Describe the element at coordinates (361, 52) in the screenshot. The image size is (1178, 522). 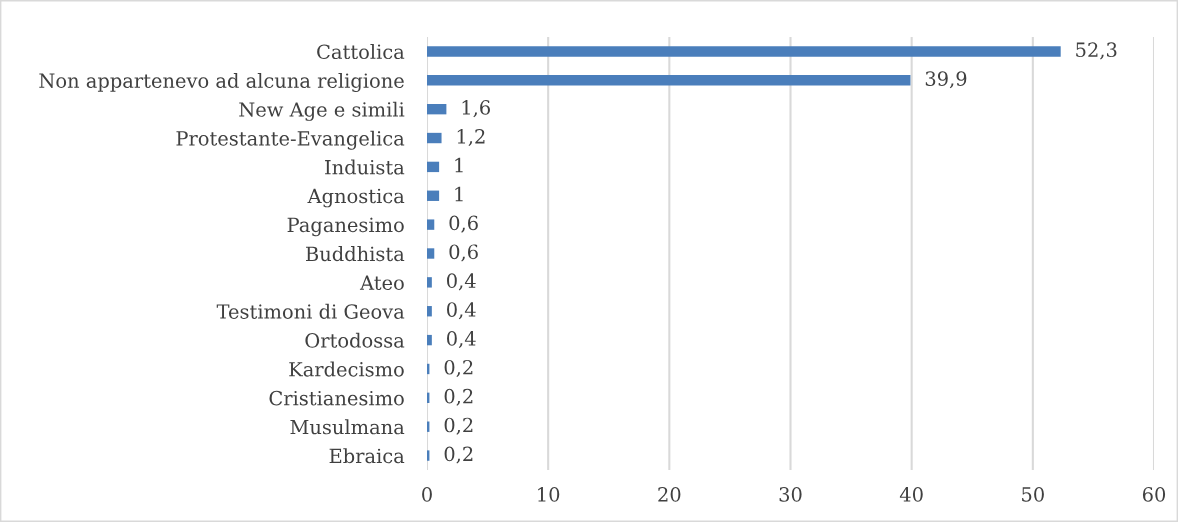
I see `y-tick-label: Cattolica` at that location.